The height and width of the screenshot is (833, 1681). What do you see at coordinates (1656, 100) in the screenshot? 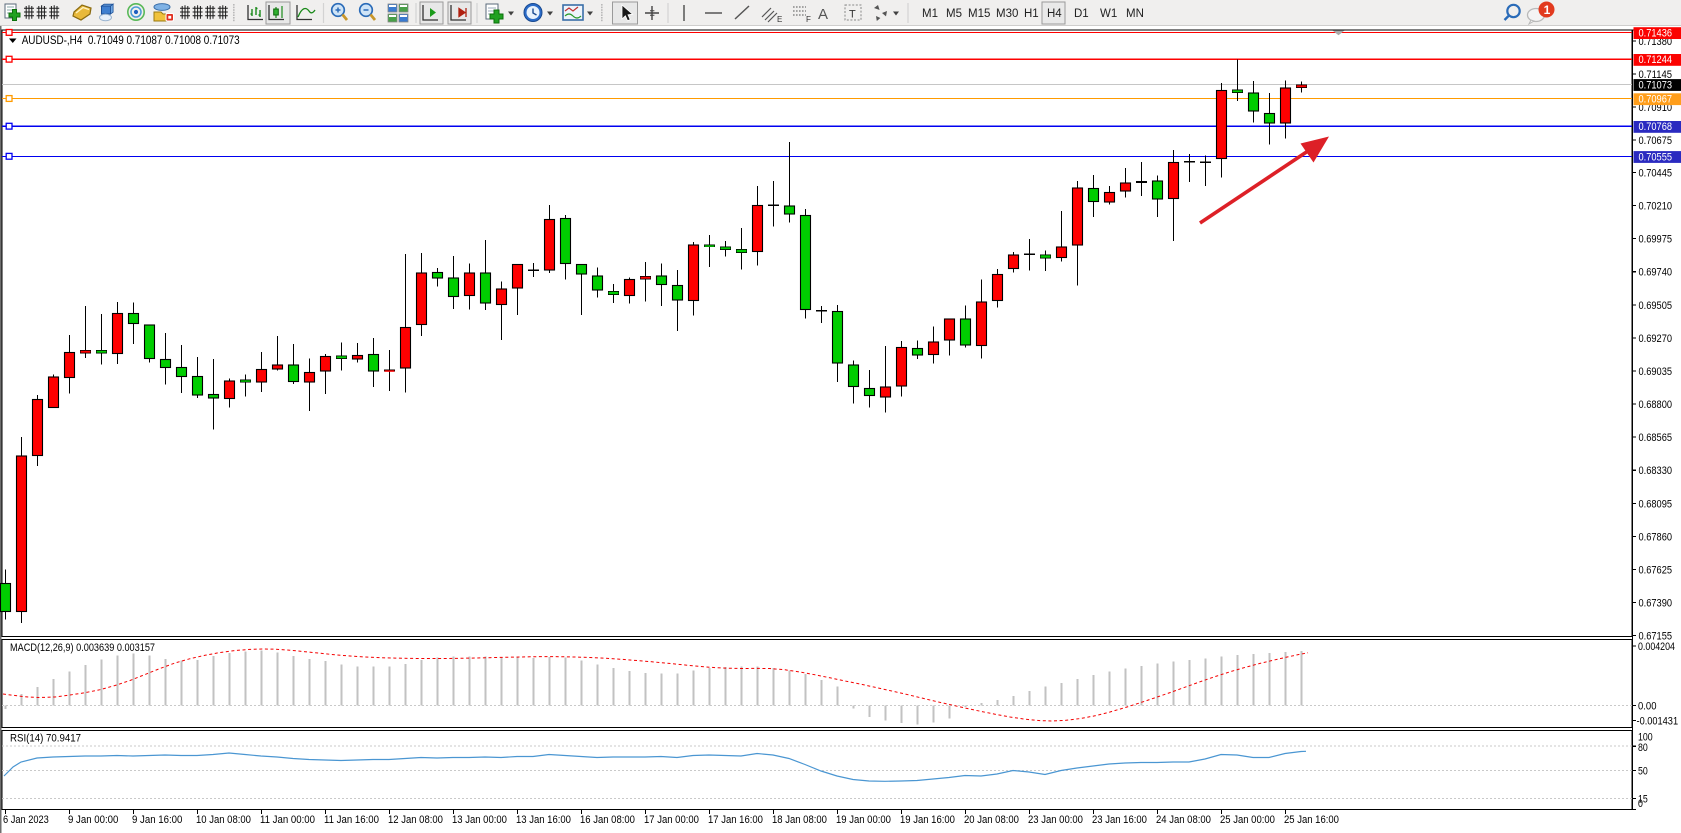
I see `svg-text: 0.70967` at bounding box center [1656, 100].